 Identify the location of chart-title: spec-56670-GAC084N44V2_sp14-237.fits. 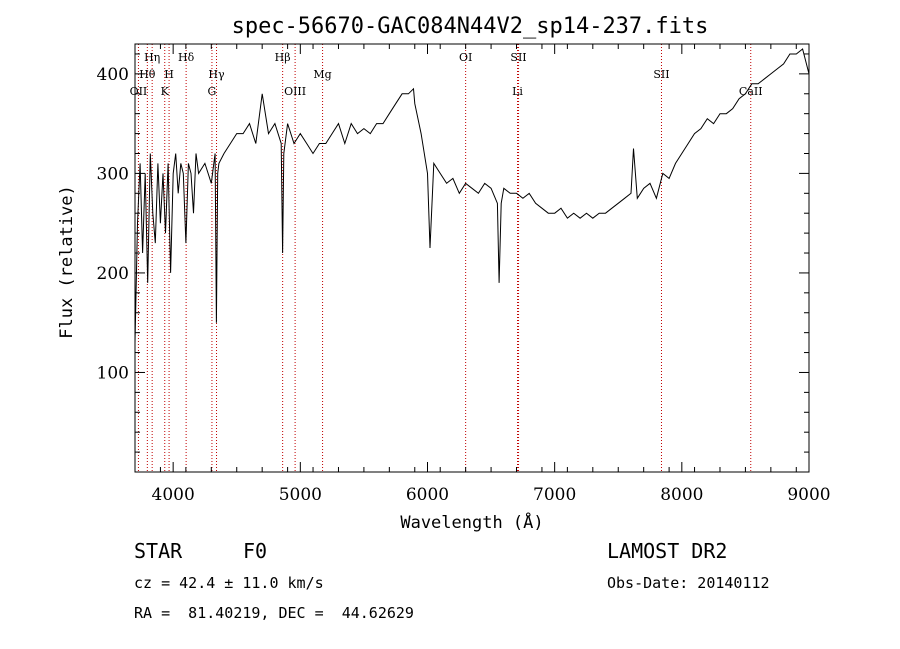
(470, 26).